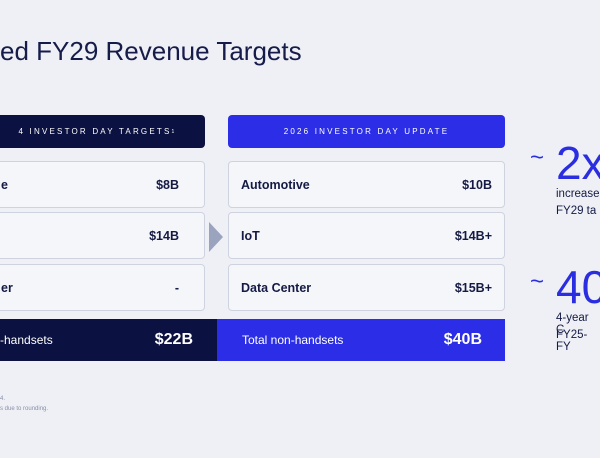  I want to click on figure: 40, so click(578, 287).